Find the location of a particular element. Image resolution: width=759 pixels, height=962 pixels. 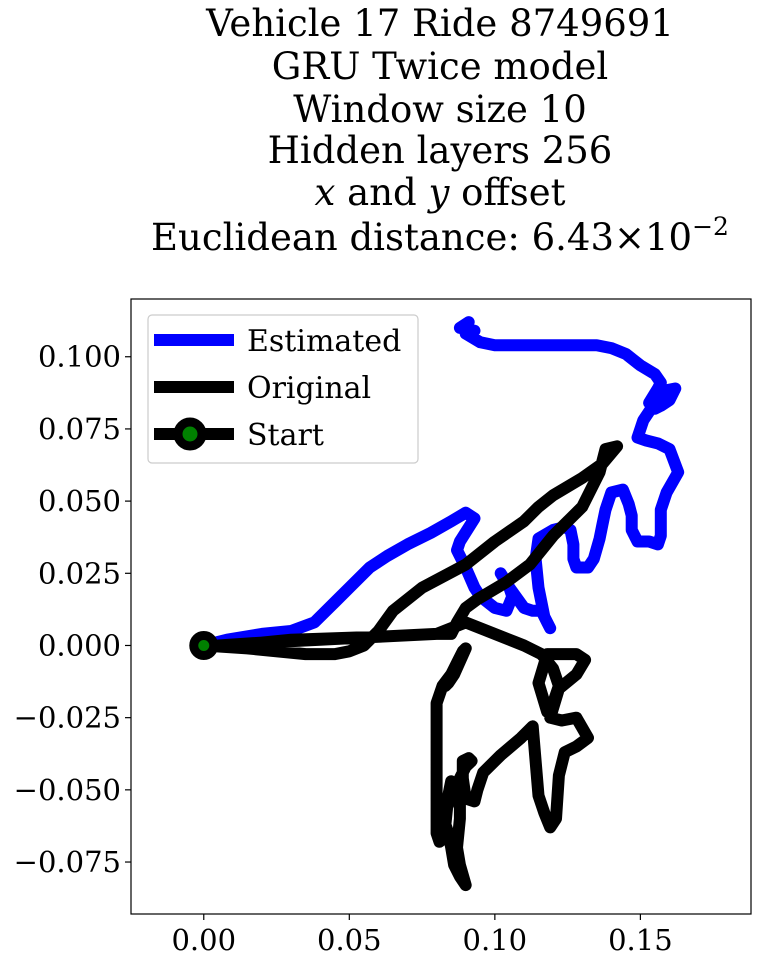

y-tick-label: −0.075 is located at coordinates (67, 862).